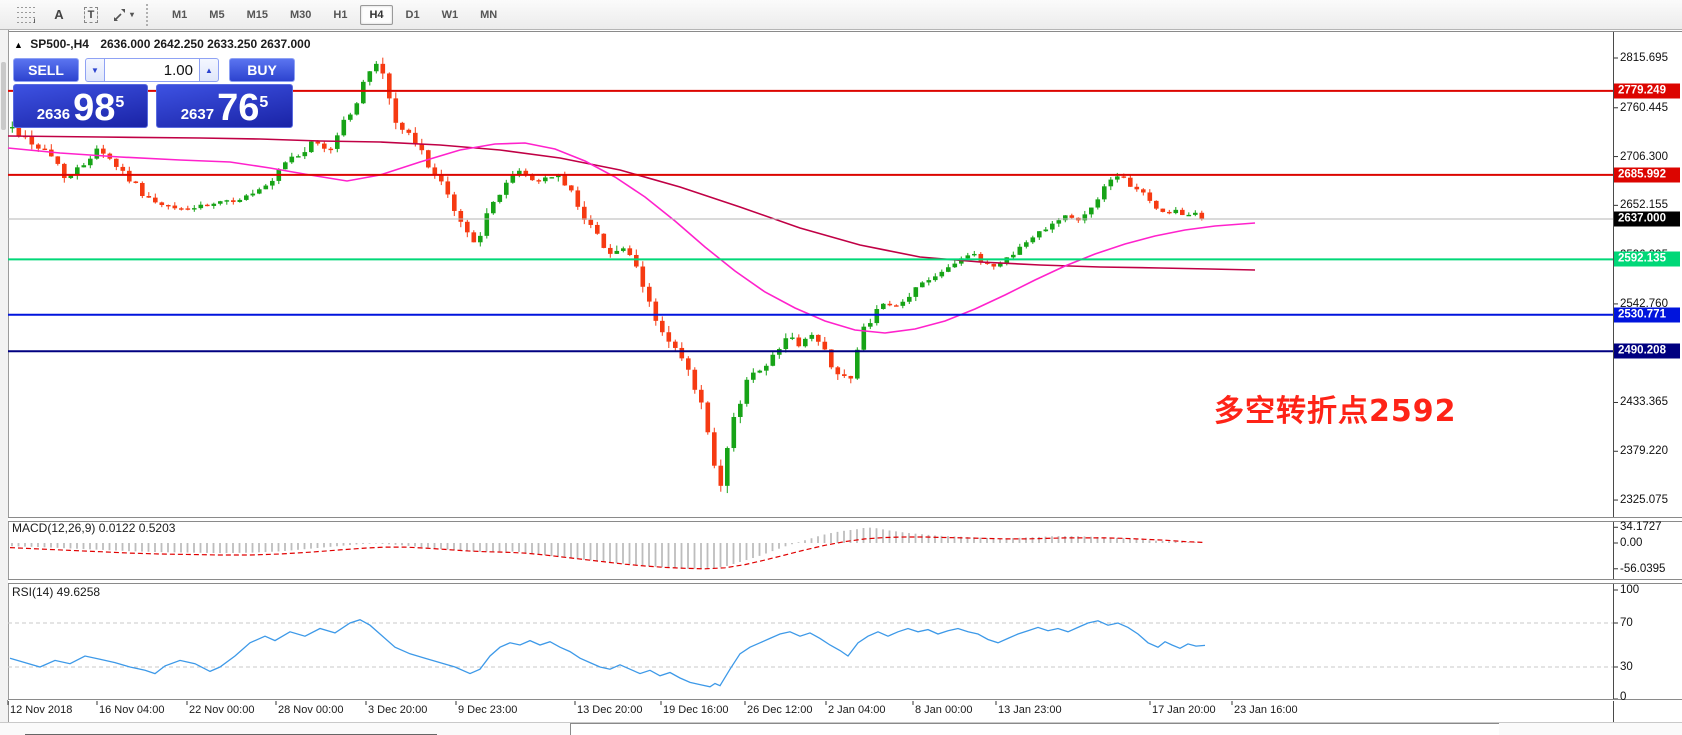  What do you see at coordinates (222, 710) in the screenshot?
I see `date-axis-label: 22 Nov 00:00` at bounding box center [222, 710].